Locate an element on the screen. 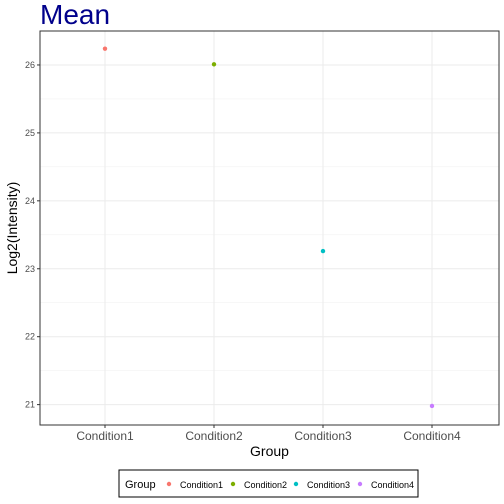 This screenshot has width=504, height=504. data-point-condition3 is located at coordinates (323, 251).